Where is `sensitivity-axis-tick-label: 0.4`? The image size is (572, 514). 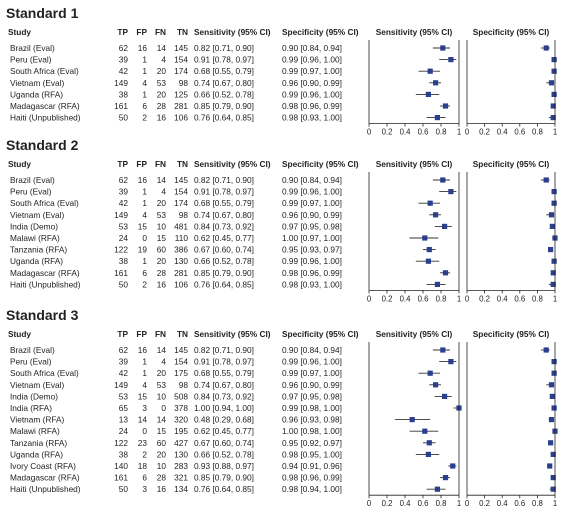
sensitivity-axis-tick-label: 0.4 is located at coordinates (406, 298).